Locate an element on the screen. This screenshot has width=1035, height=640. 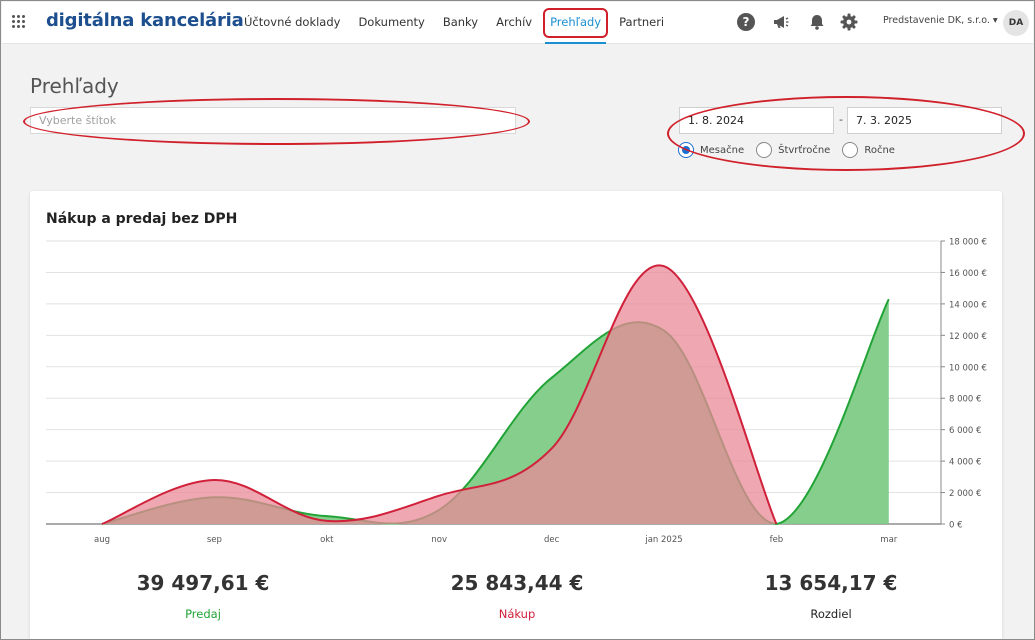
y-tick-label: 8 000 € is located at coordinates (965, 400).